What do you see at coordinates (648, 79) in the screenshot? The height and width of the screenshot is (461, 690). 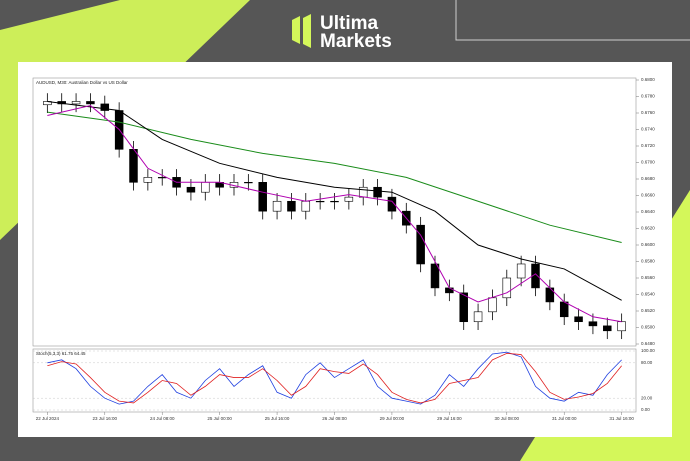 I see `y-tick-label: 0.6800` at bounding box center [648, 79].